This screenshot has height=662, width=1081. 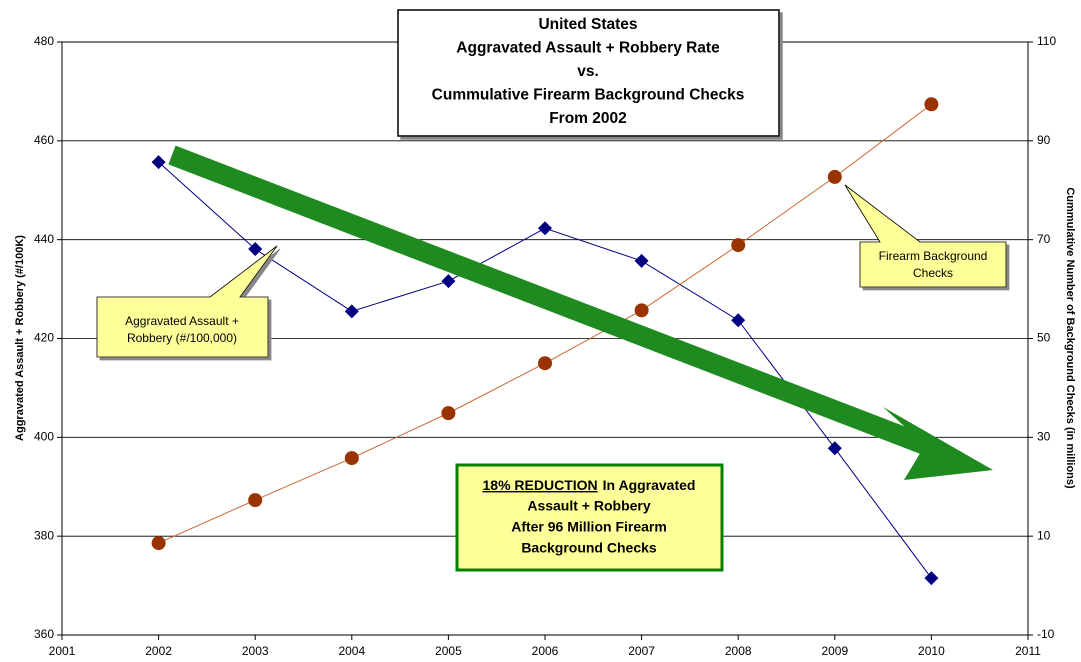 What do you see at coordinates (834, 651) in the screenshot?
I see `x-tick-label: 2009` at bounding box center [834, 651].